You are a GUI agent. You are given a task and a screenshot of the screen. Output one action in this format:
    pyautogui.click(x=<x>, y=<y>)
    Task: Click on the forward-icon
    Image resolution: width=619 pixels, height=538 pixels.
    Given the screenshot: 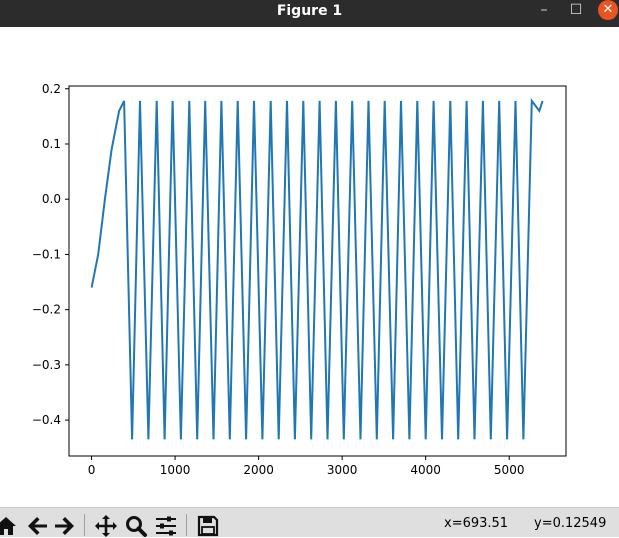 What is the action you would take?
    pyautogui.click(x=65, y=526)
    